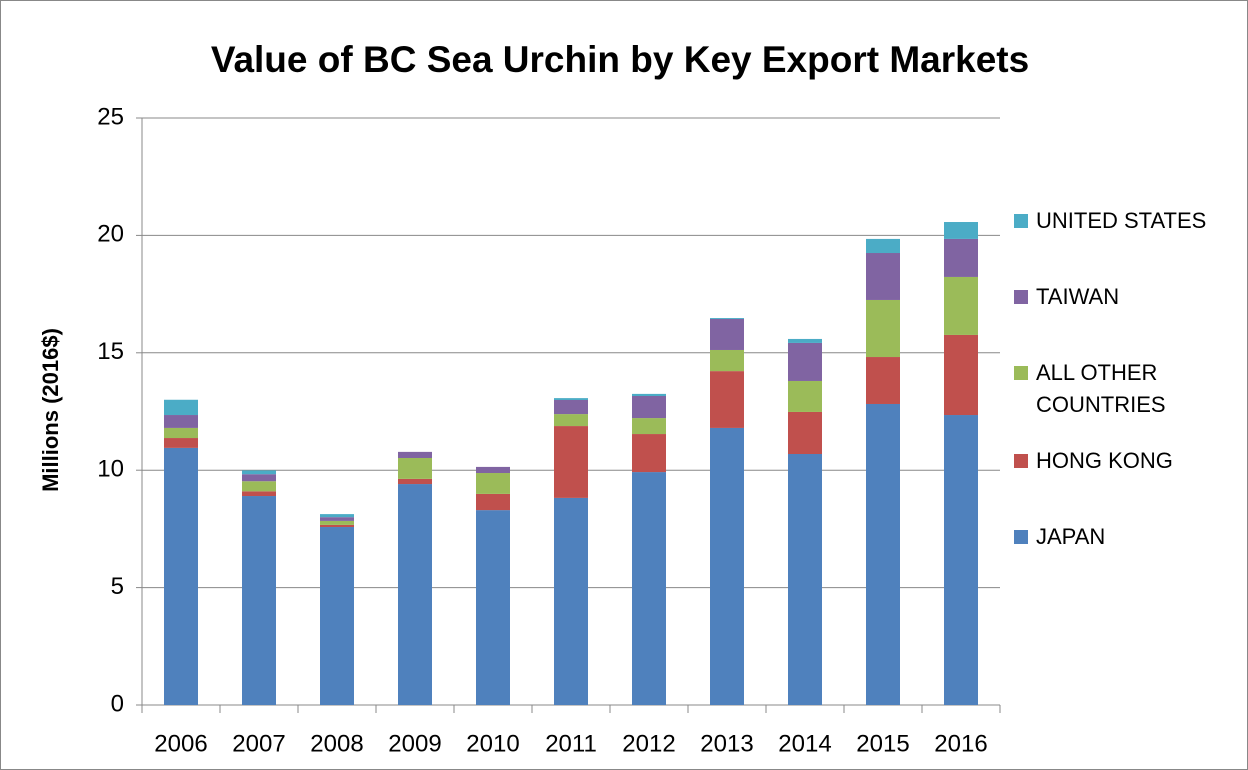  What do you see at coordinates (804, 743) in the screenshot?
I see `x-tick-label: 2014` at bounding box center [804, 743].